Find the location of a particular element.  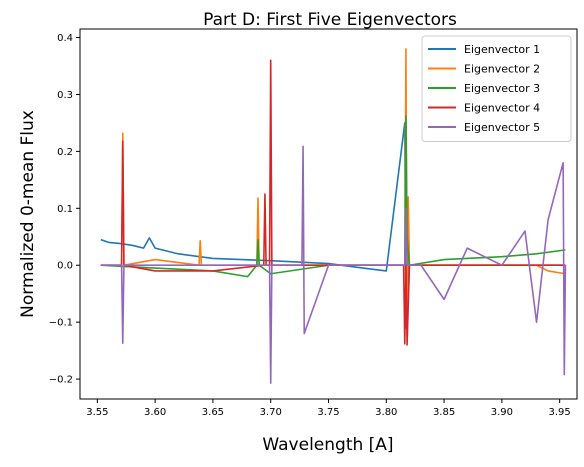

x-axis: 3.55 3.60 3.65 3.70 3.75 3.80 3.85 3.90 3.95 is located at coordinates (328, 408).